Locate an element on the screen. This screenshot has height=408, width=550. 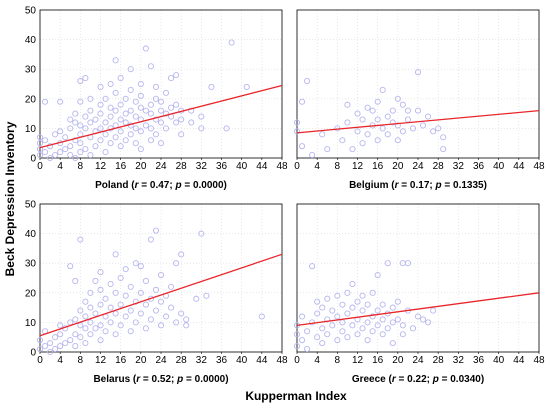
x-tick-label-poland-0: 0 is located at coordinates (40, 166).